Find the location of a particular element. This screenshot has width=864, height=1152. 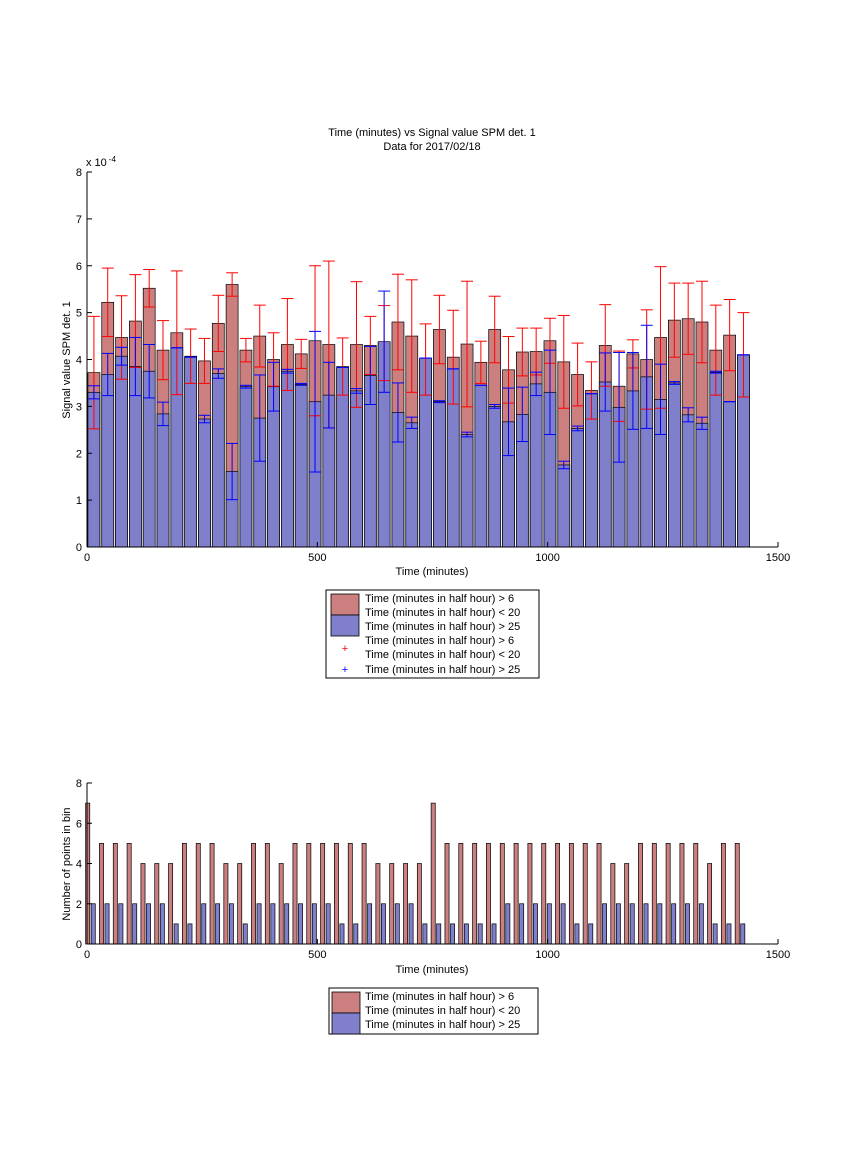

top-legend-entry: Time (minutes in half hour) > 25 is located at coordinates (442, 670).